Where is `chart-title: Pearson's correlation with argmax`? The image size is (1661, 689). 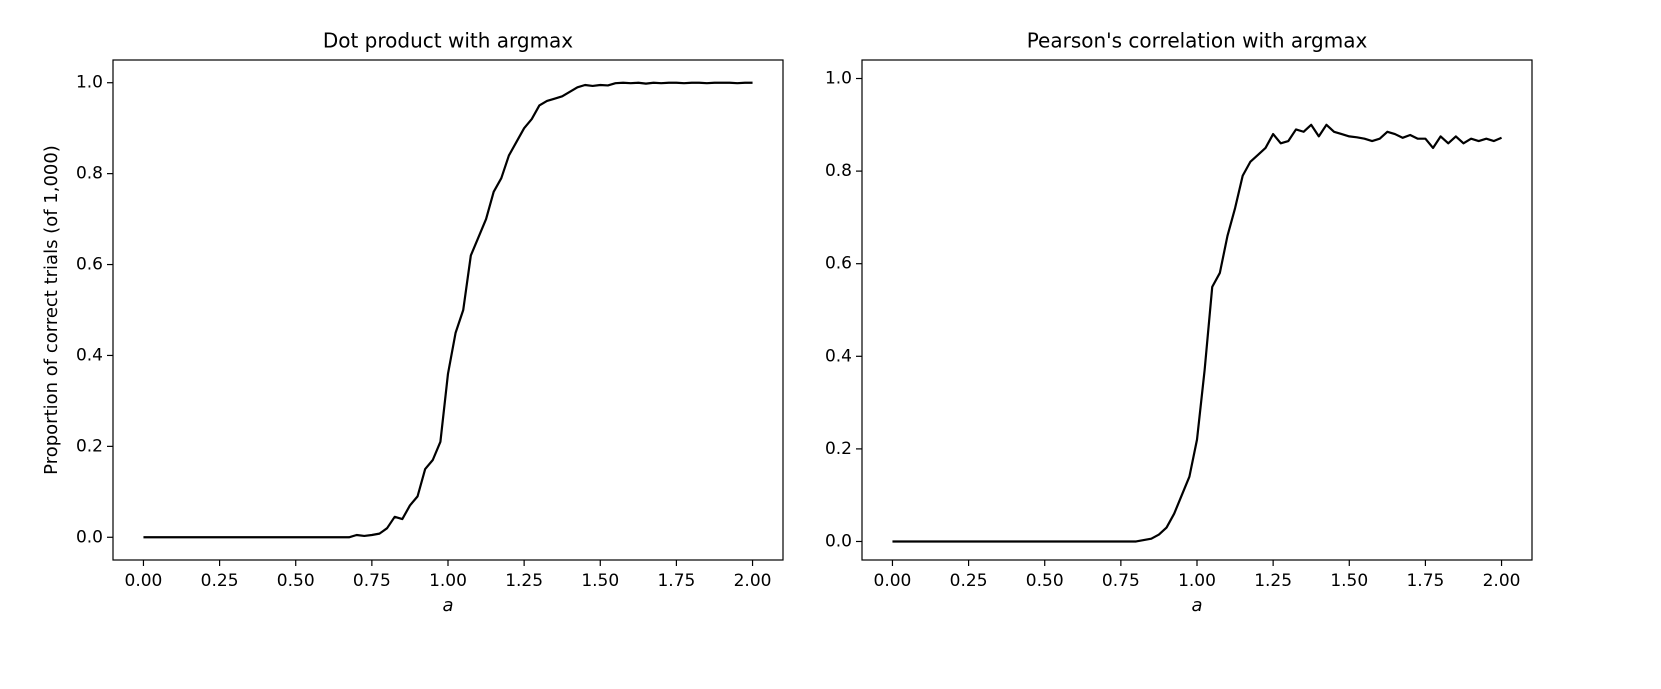 chart-title: Pearson's correlation with argmax is located at coordinates (1197, 41).